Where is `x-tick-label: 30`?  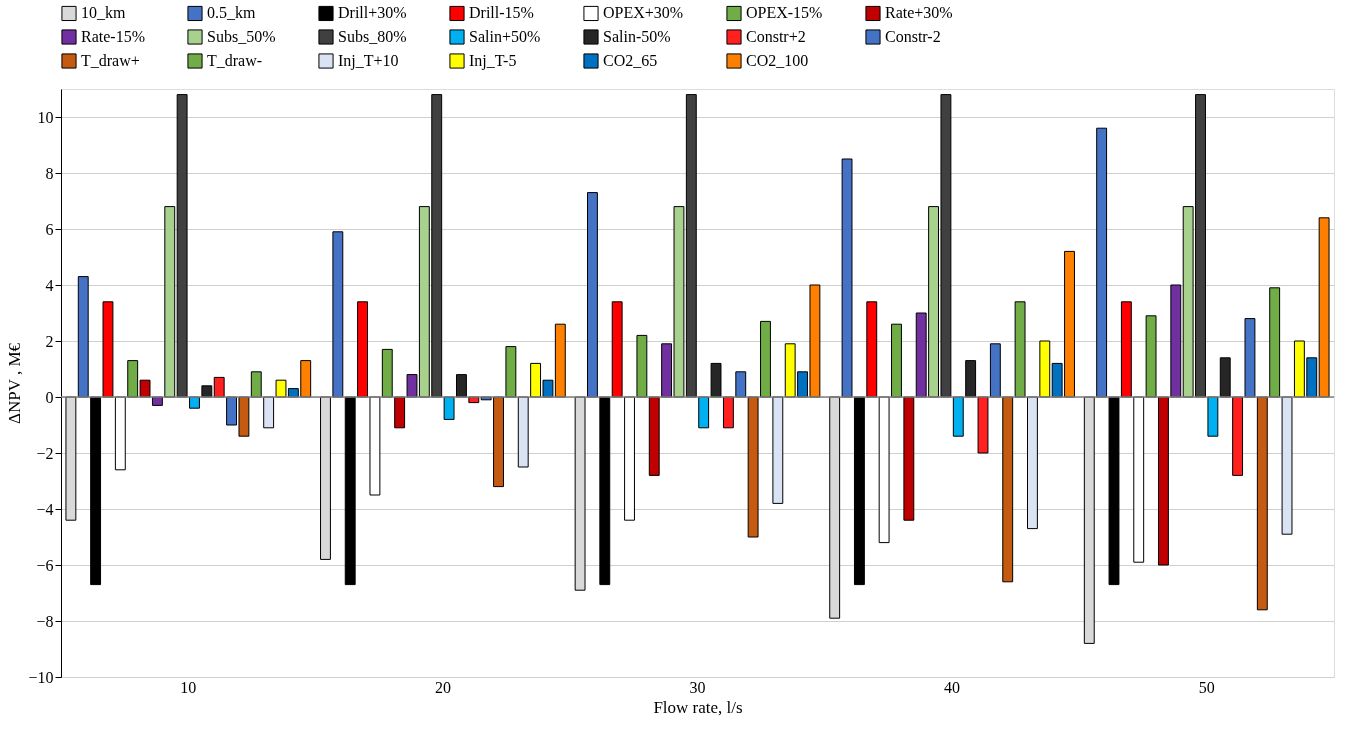
x-tick-label: 30 is located at coordinates (697, 687).